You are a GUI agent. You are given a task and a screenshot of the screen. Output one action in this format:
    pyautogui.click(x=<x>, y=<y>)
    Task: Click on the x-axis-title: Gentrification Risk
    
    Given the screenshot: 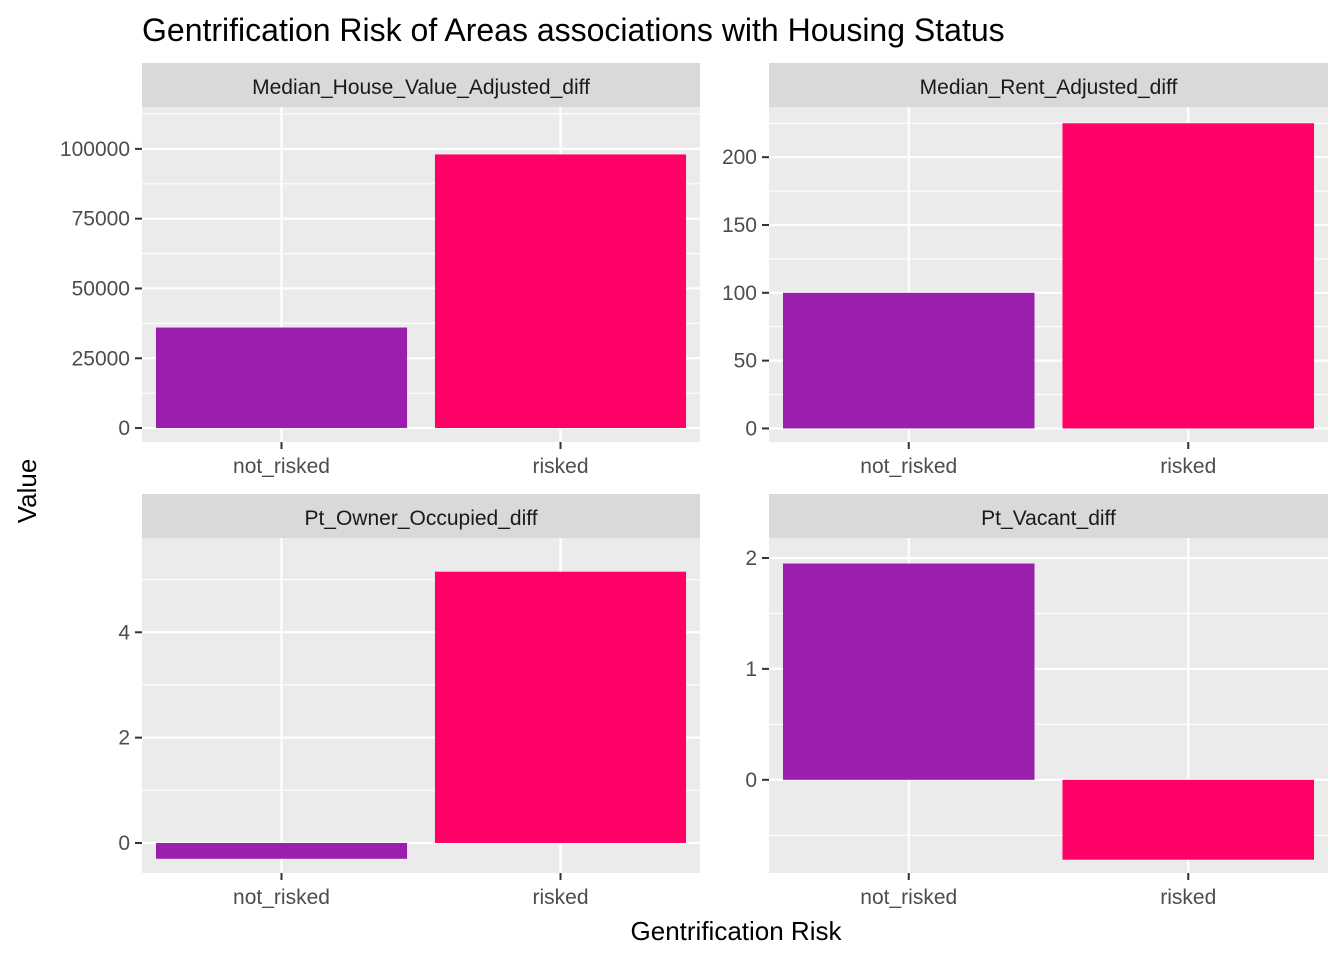 What is the action you would take?
    pyautogui.click(x=737, y=931)
    